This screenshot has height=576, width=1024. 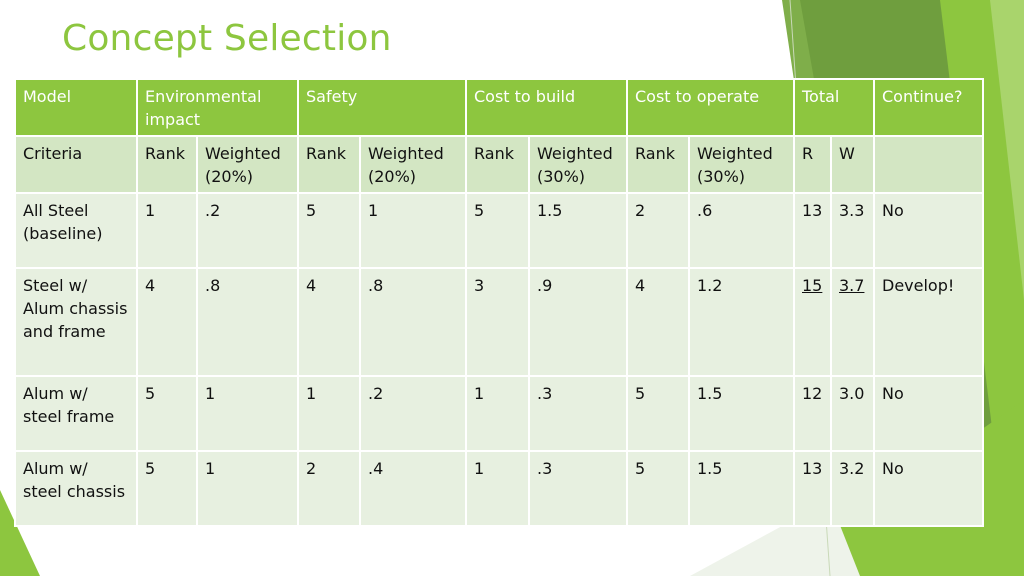 I want to click on table-cell: 3, so click(x=497, y=322).